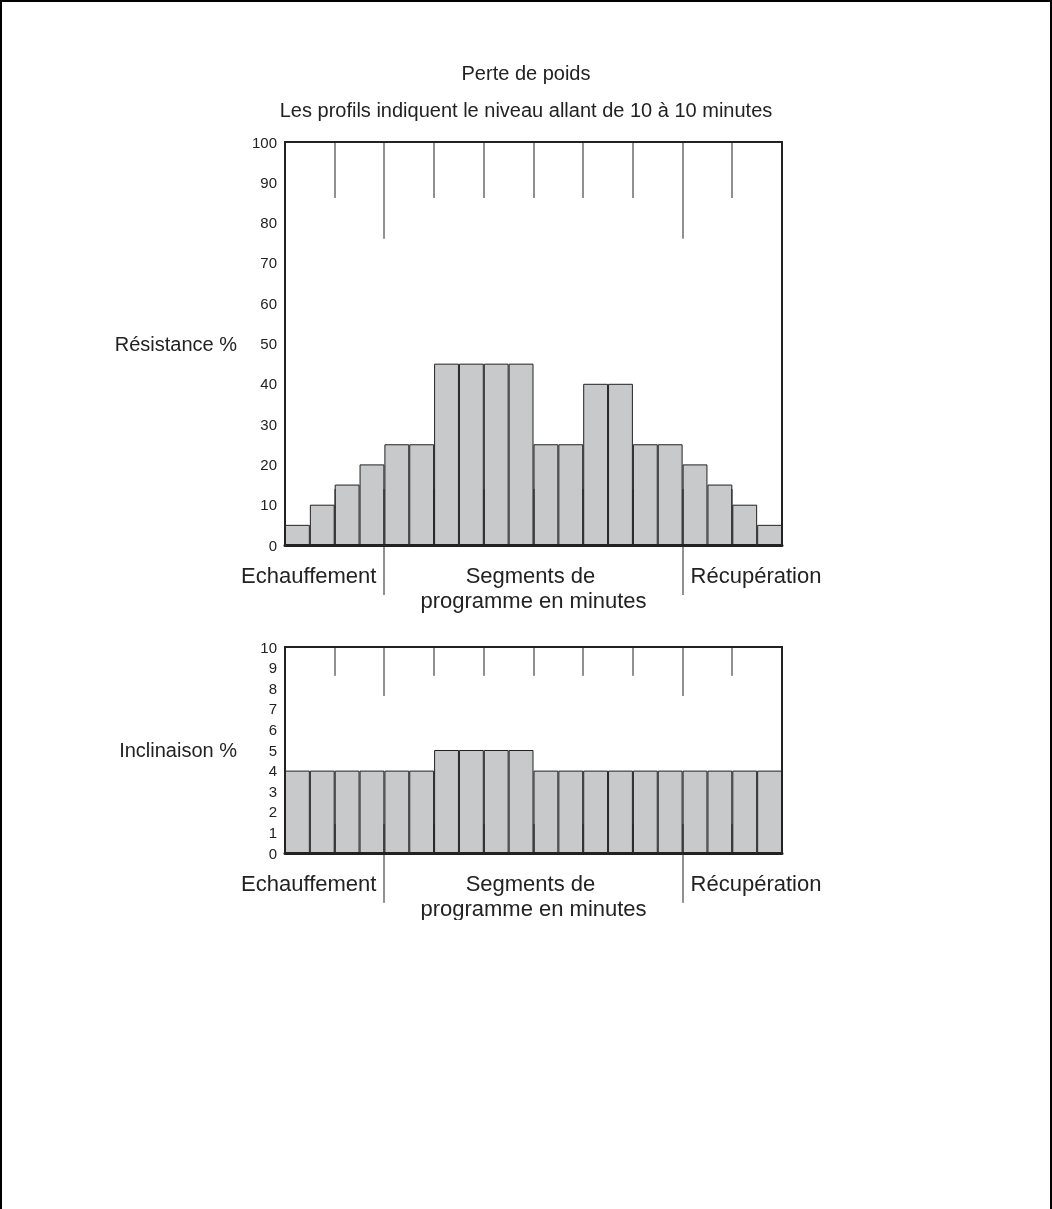 This screenshot has height=1209, width=1052. I want to click on y-tick-label: 30, so click(268, 424).